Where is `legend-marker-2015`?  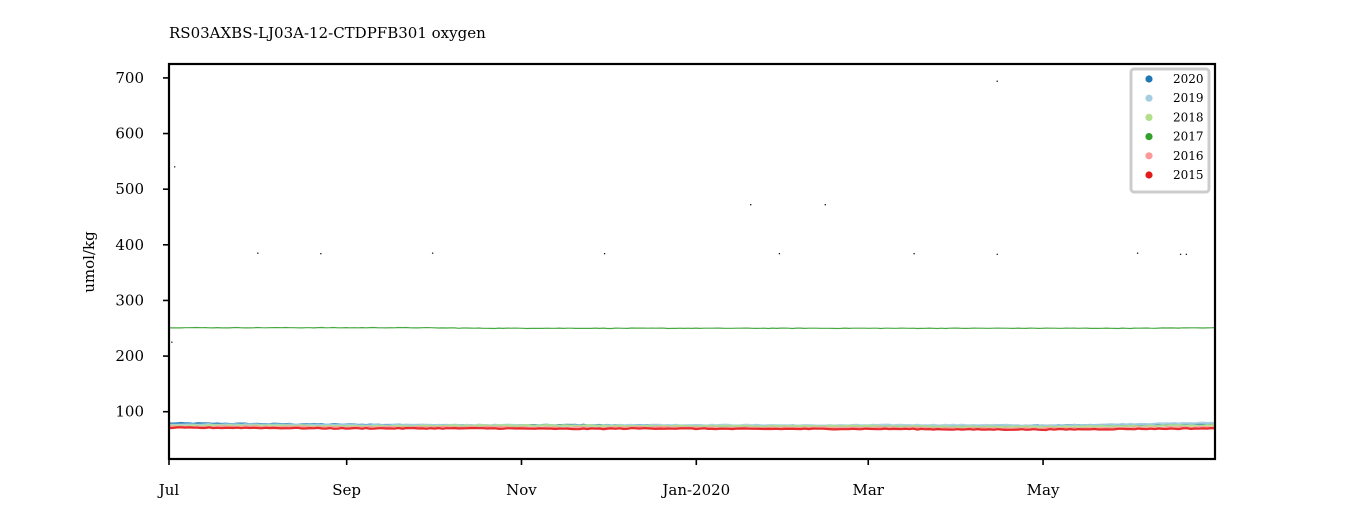
legend-marker-2015 is located at coordinates (1149, 175).